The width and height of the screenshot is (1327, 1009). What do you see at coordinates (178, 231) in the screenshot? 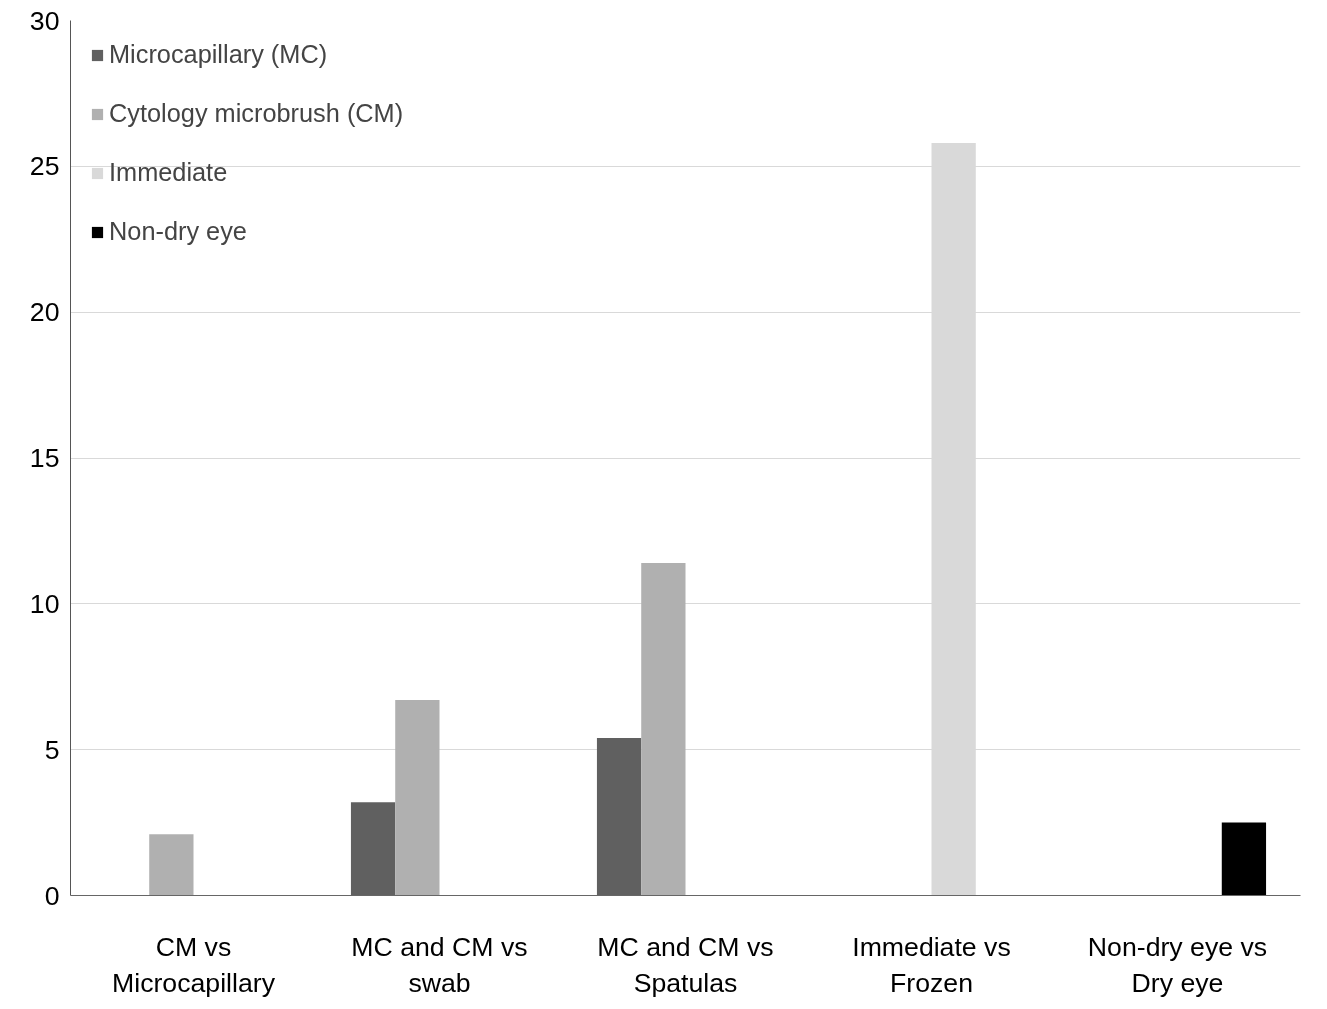
I see `legend-label: Non-dry eye` at bounding box center [178, 231].